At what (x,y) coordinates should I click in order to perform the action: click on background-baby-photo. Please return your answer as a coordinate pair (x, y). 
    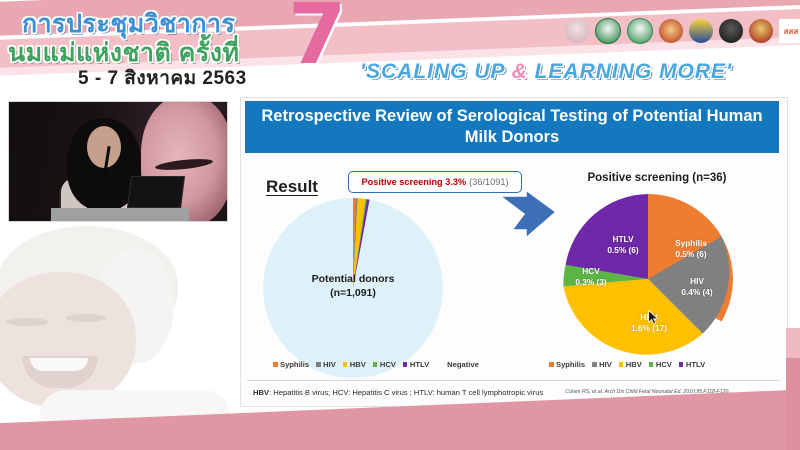
    Looking at the image, I should click on (123, 325).